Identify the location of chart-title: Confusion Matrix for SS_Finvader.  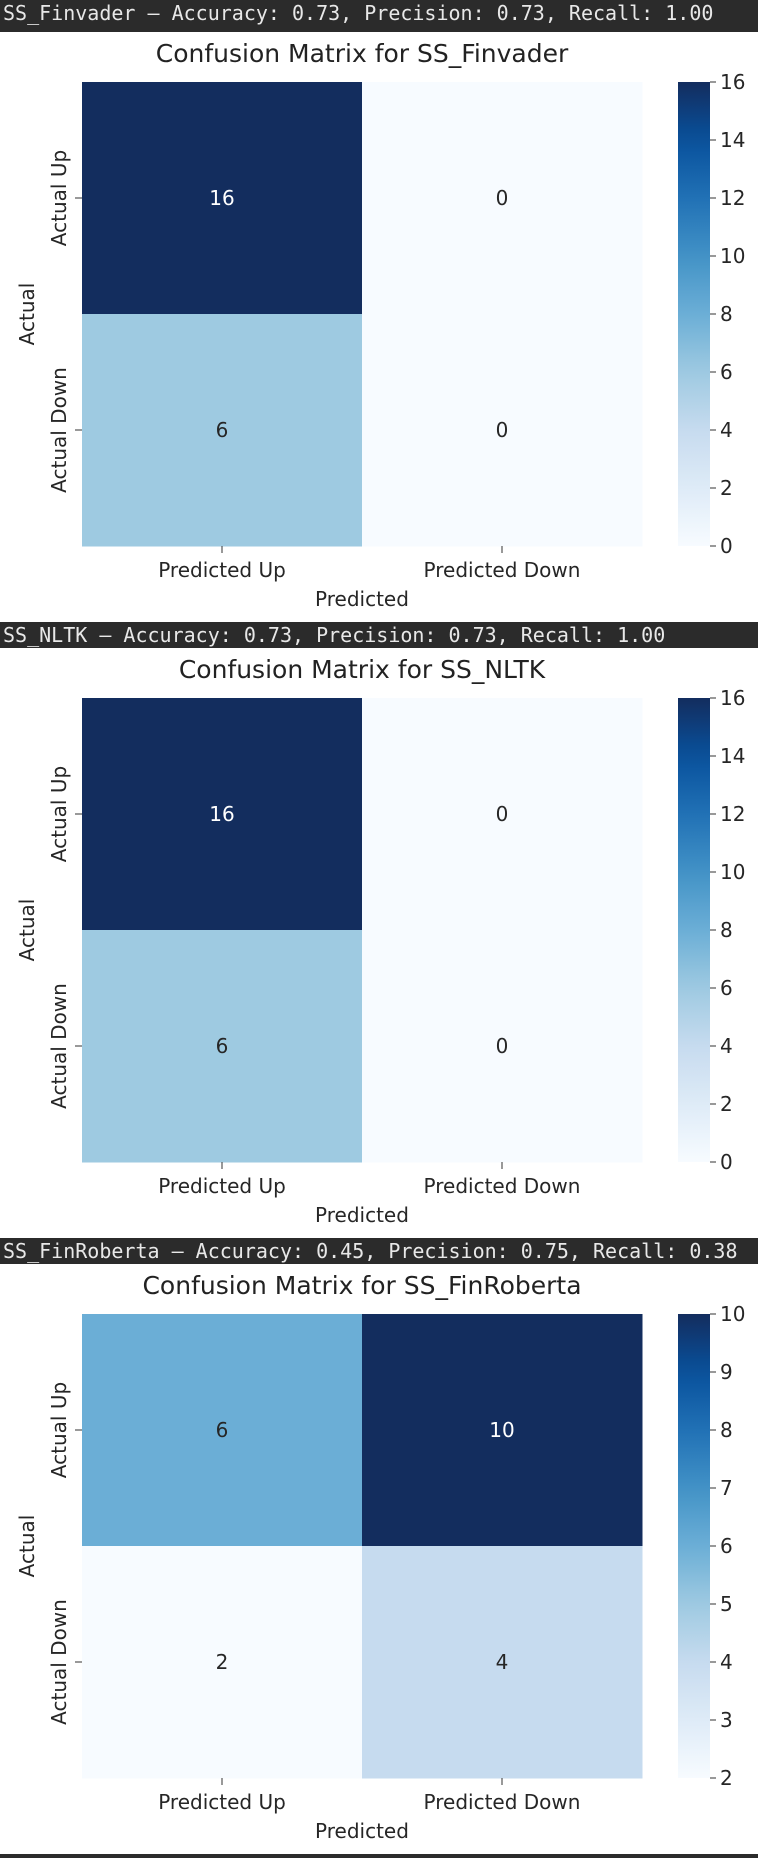
(362, 53).